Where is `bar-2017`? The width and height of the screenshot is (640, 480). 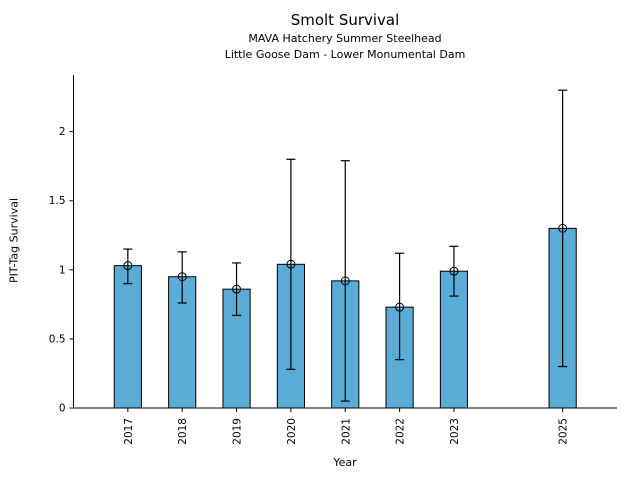 bar-2017 is located at coordinates (127, 337).